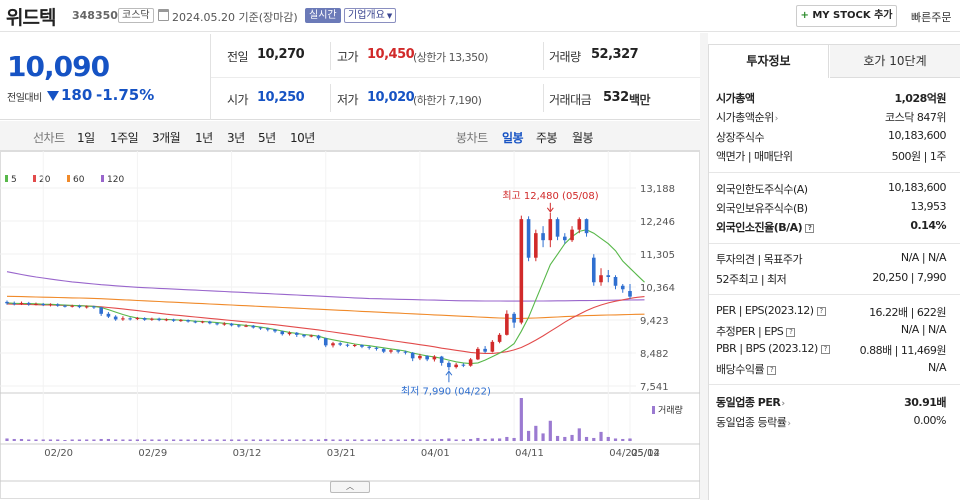 The image size is (960, 500). What do you see at coordinates (124, 138) in the screenshot?
I see `period-1w: 1주일` at bounding box center [124, 138].